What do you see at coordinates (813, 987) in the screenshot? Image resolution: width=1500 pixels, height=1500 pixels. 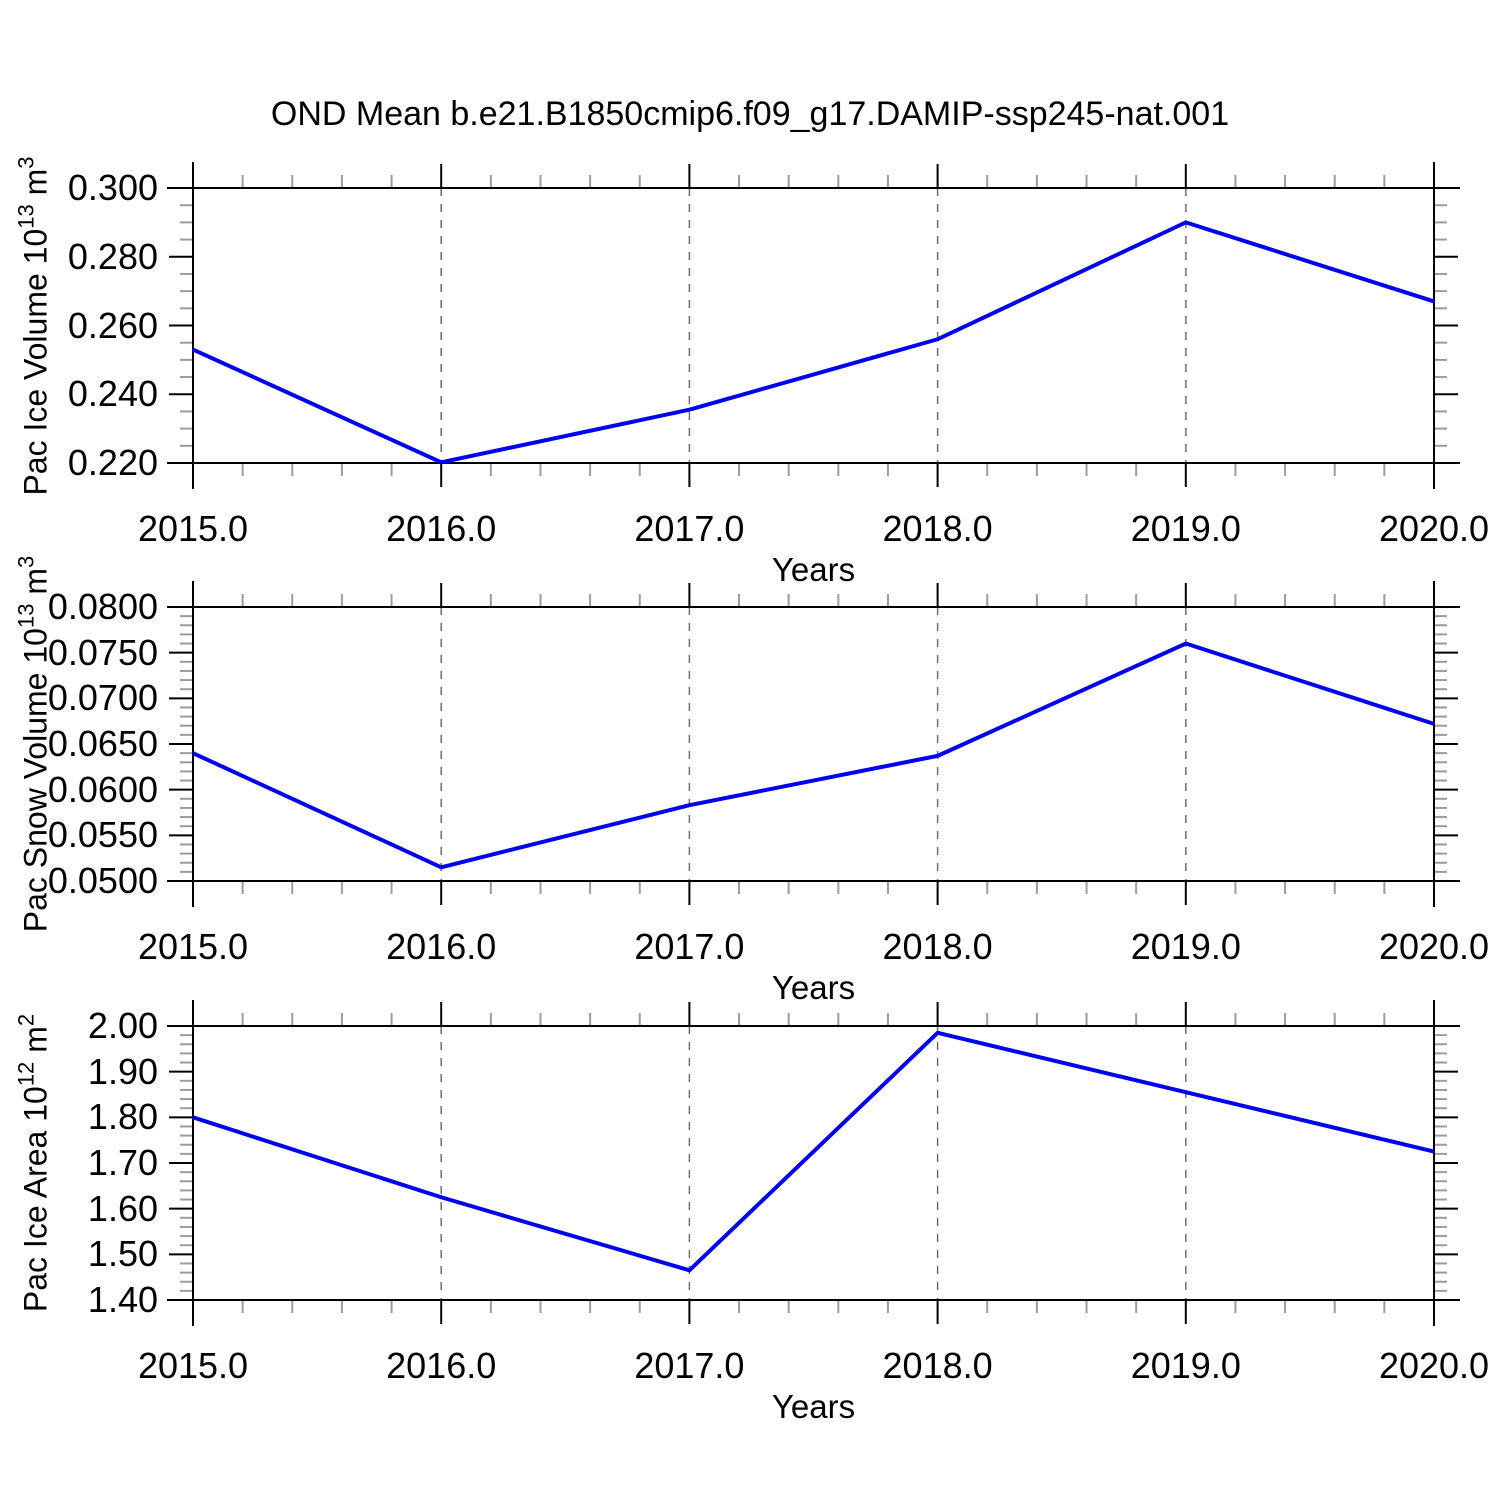 I see `x-axis-label-panel-2: Years` at bounding box center [813, 987].